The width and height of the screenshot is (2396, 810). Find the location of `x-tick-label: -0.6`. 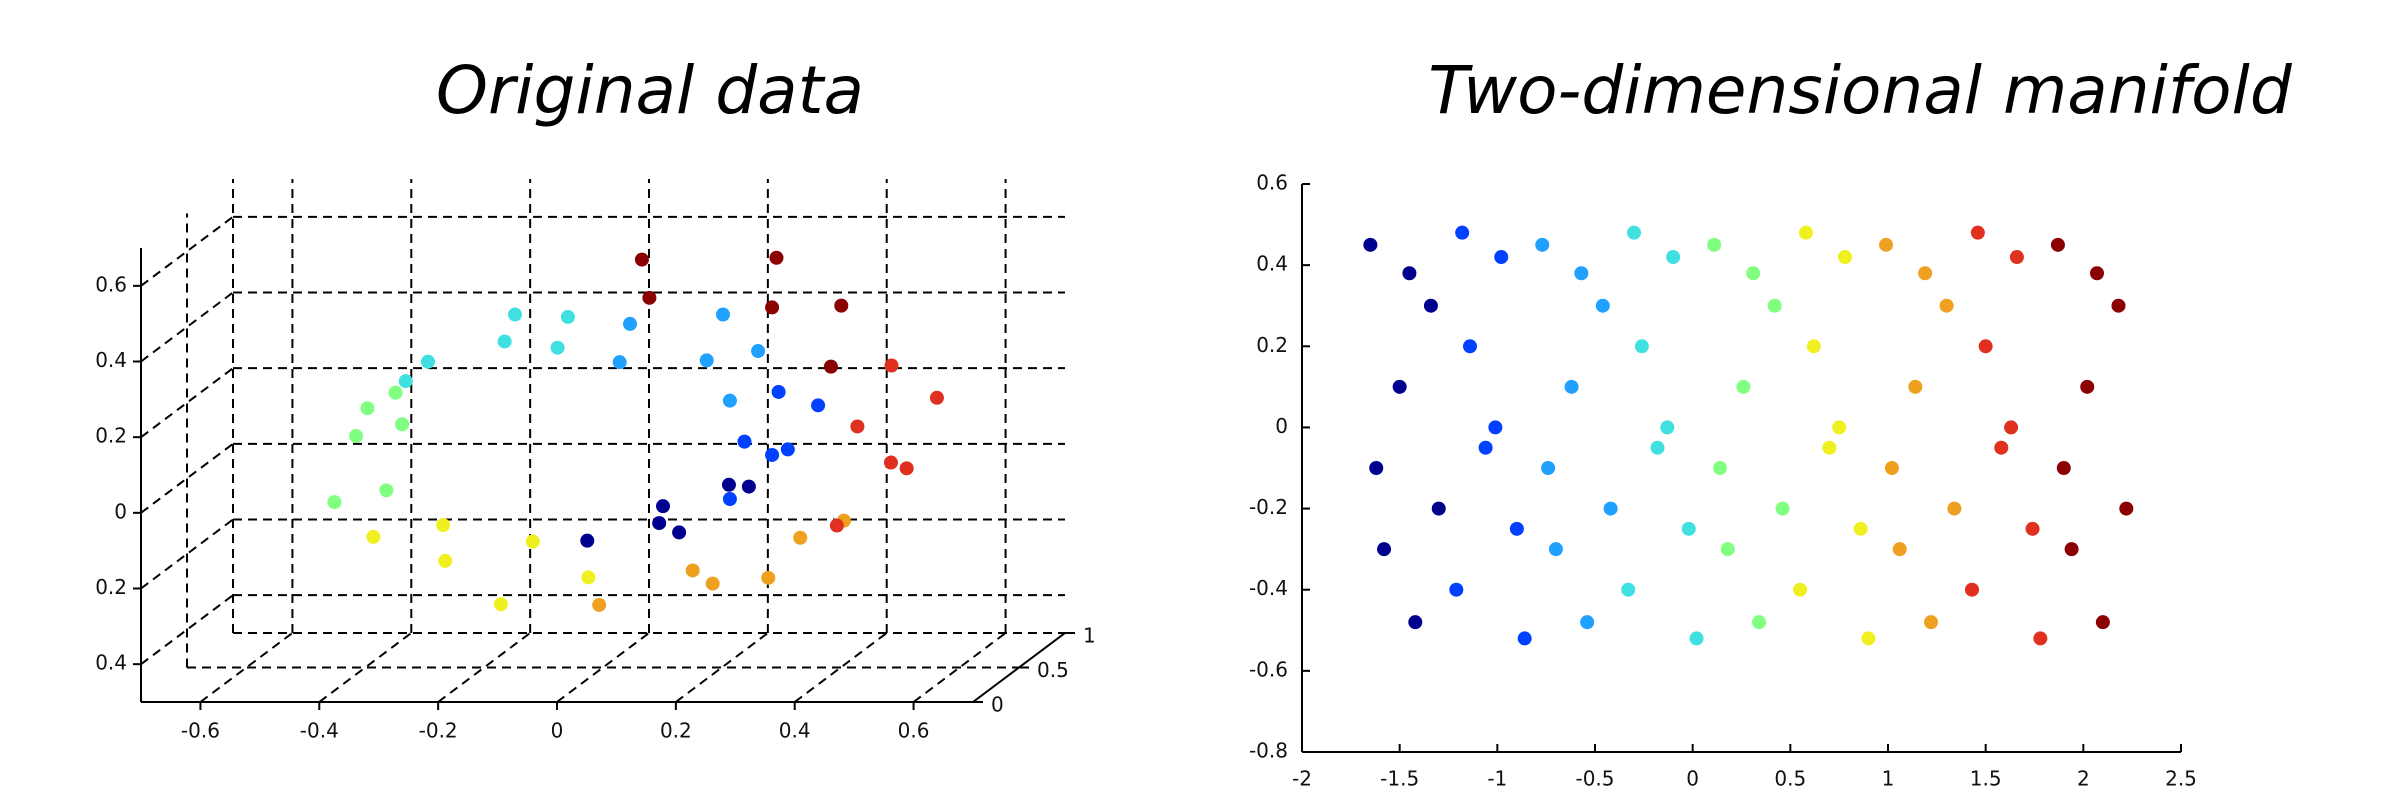

x-tick-label: -0.6 is located at coordinates (200, 731).